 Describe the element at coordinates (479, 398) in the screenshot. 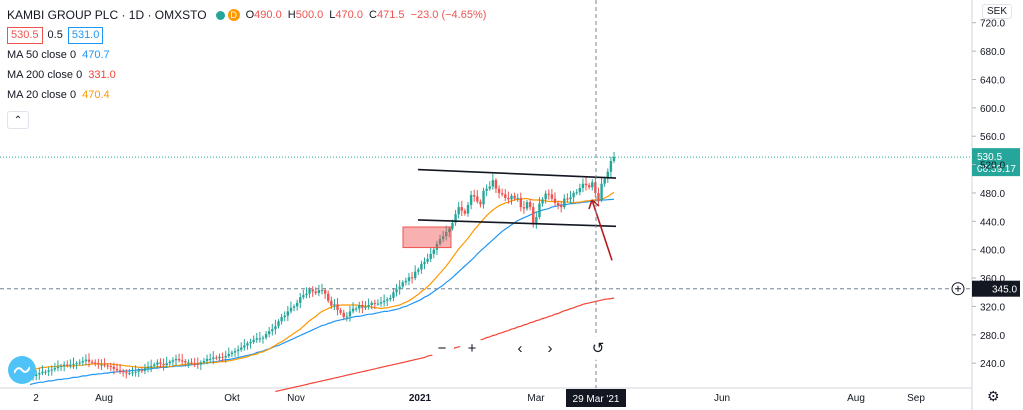

I see `time-axis: 2 Aug Okt Nov 2021 Mar Jun Aug Sep` at that location.